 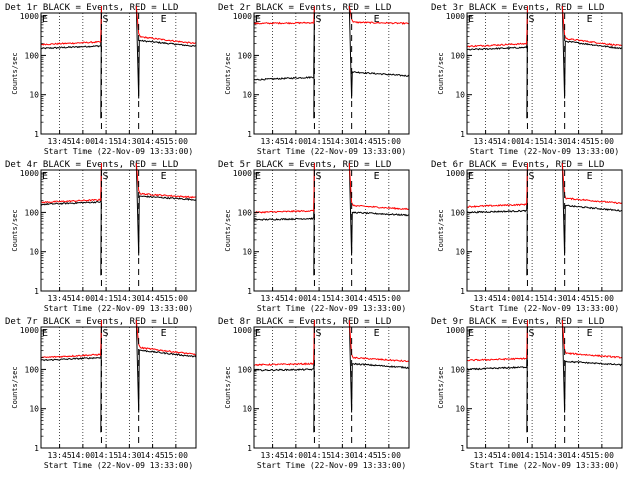 What do you see at coordinates (517, 8) in the screenshot?
I see `chart-title: Det 3r BLACK = Events, RED = LLD` at bounding box center [517, 8].